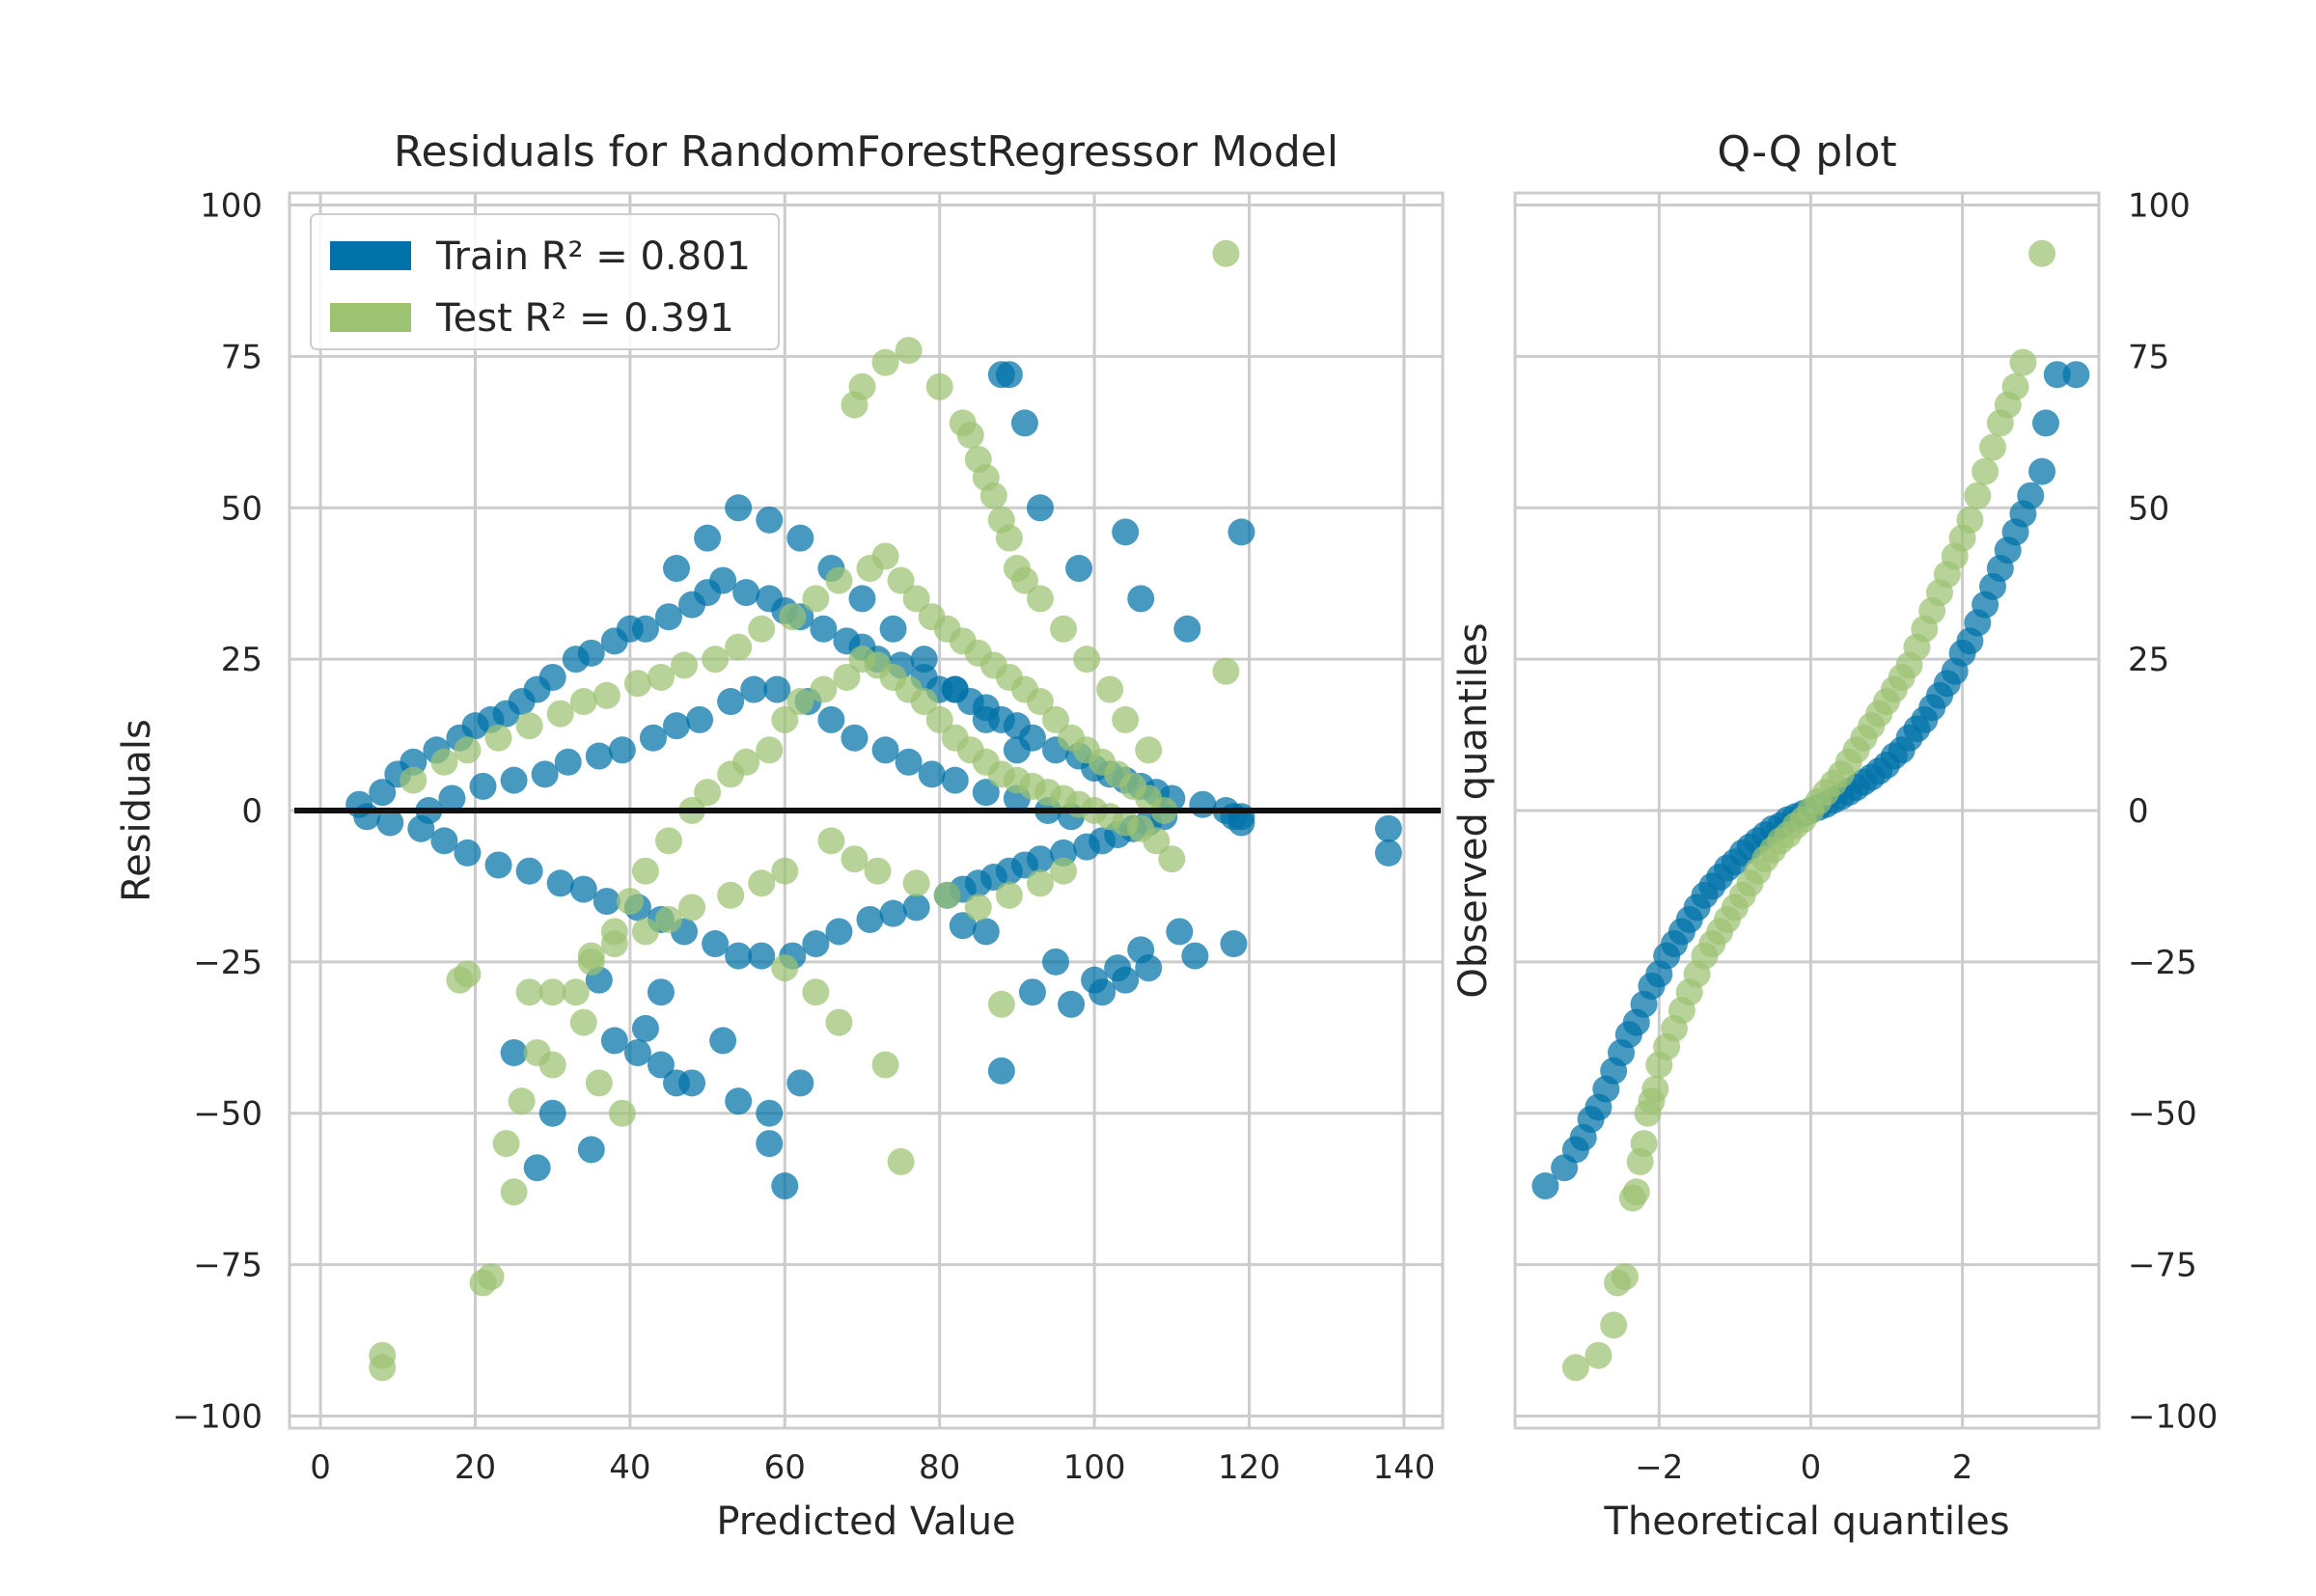 The width and height of the screenshot is (2316, 1596). What do you see at coordinates (320, 1468) in the screenshot?
I see `x-tick-label: 0` at bounding box center [320, 1468].